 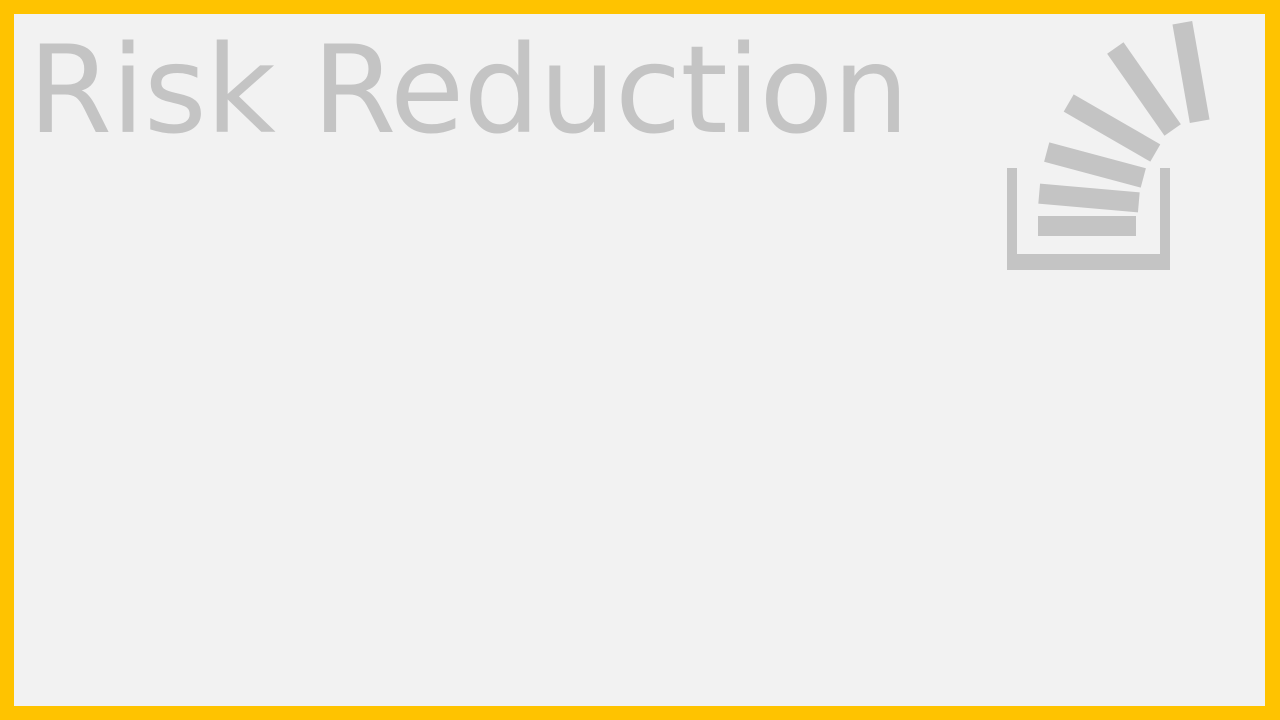 I want to click on slide-title: Risk Reduction, so click(x=468, y=90).